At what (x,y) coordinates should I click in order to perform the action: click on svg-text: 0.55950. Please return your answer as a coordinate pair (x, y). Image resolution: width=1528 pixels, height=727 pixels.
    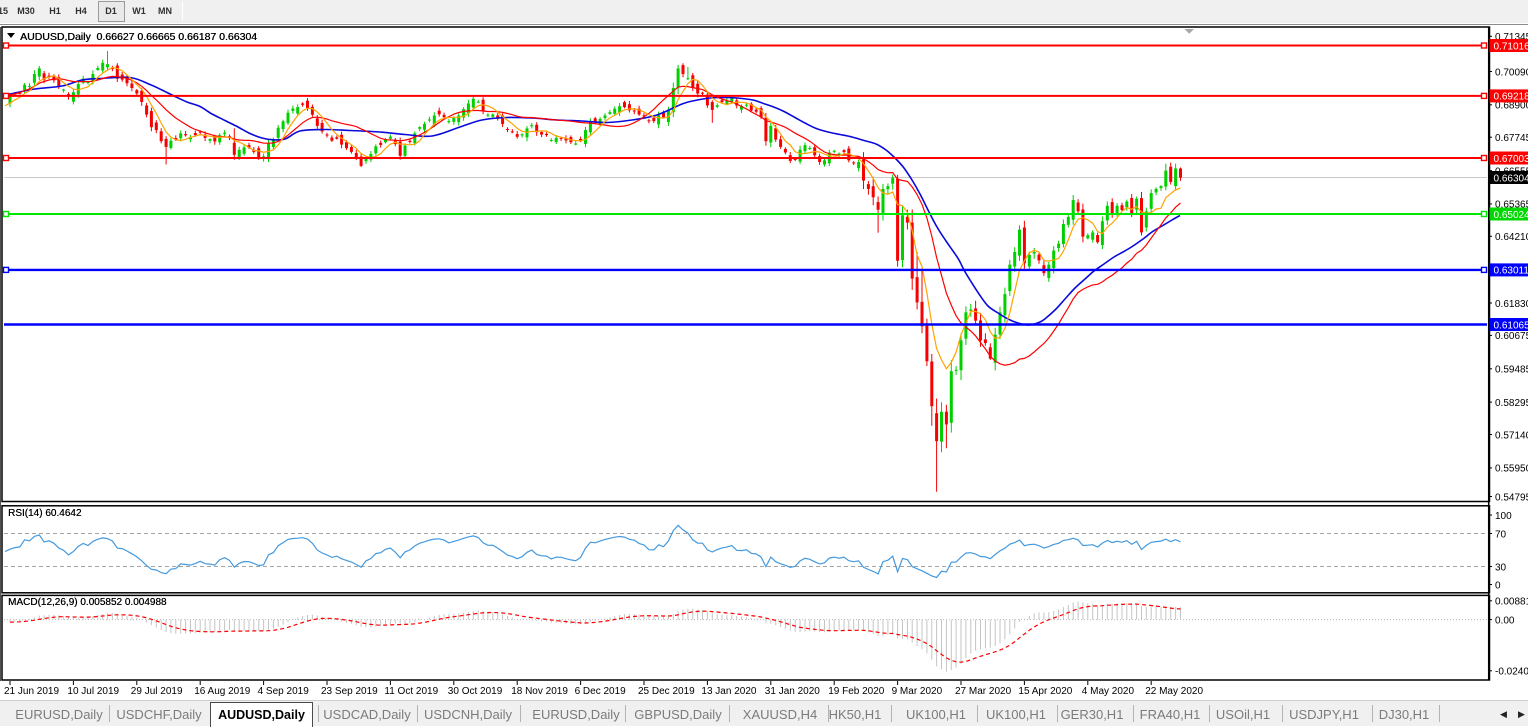
    Looking at the image, I should click on (1511, 469).